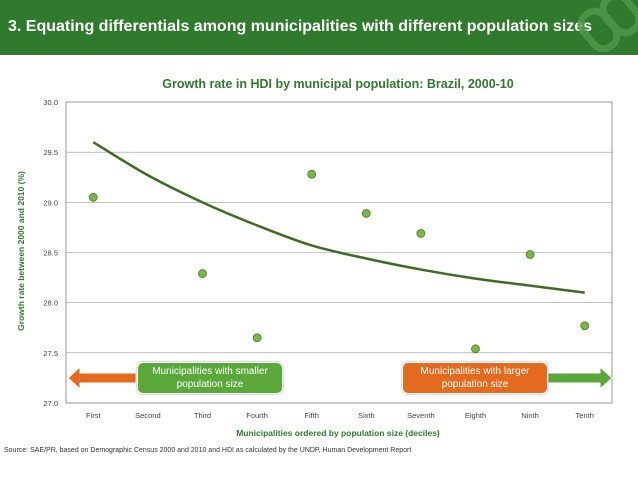 The width and height of the screenshot is (638, 479). I want to click on y-axis-label: Growth rate between 2000 and 2010 (%), so click(21, 251).